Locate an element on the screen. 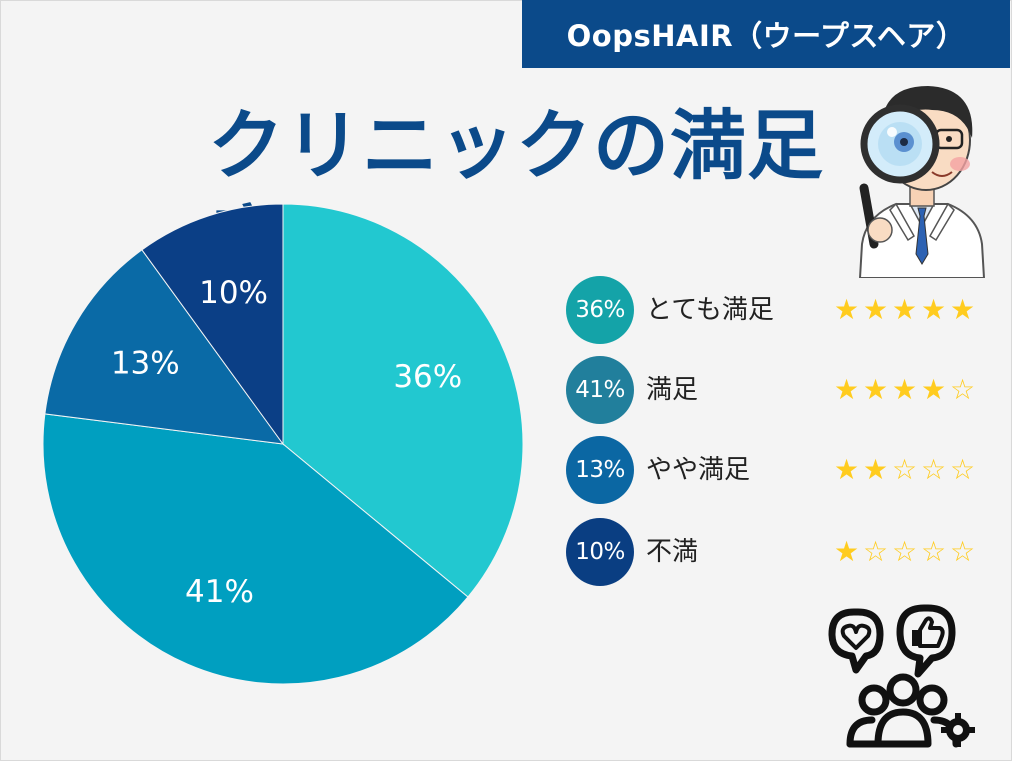 The height and width of the screenshot is (761, 1012). doctor-with-magnifier-icon is located at coordinates (922, 182).